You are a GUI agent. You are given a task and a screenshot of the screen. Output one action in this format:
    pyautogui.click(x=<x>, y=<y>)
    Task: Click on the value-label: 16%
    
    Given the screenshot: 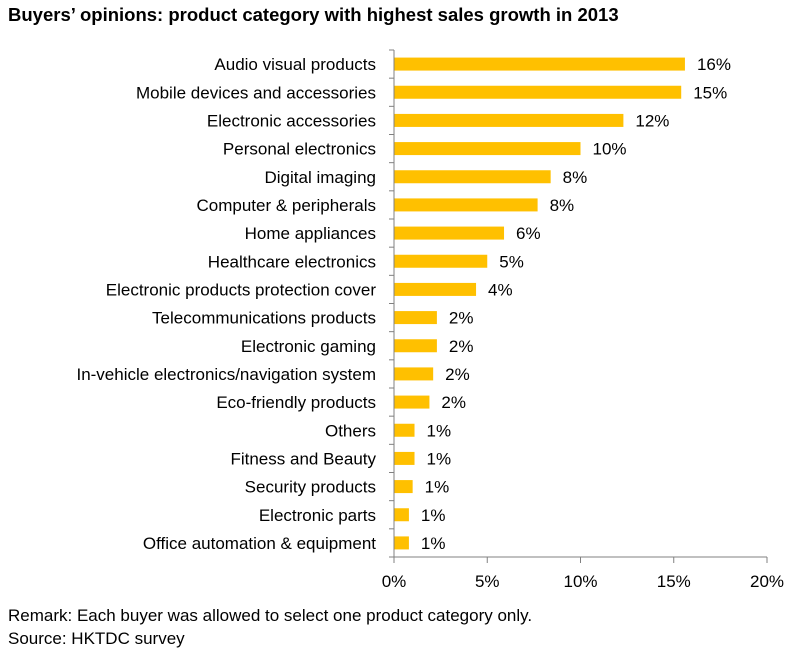 What is the action you would take?
    pyautogui.click(x=714, y=64)
    